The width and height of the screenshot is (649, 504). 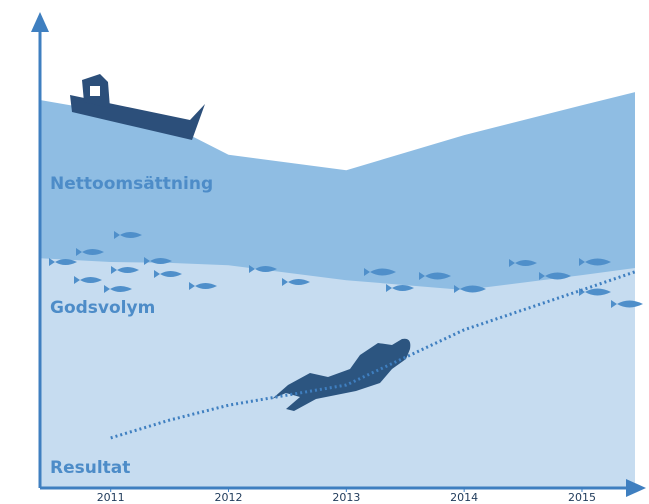 I want to click on x-tick-label: 2012, so click(x=229, y=497).